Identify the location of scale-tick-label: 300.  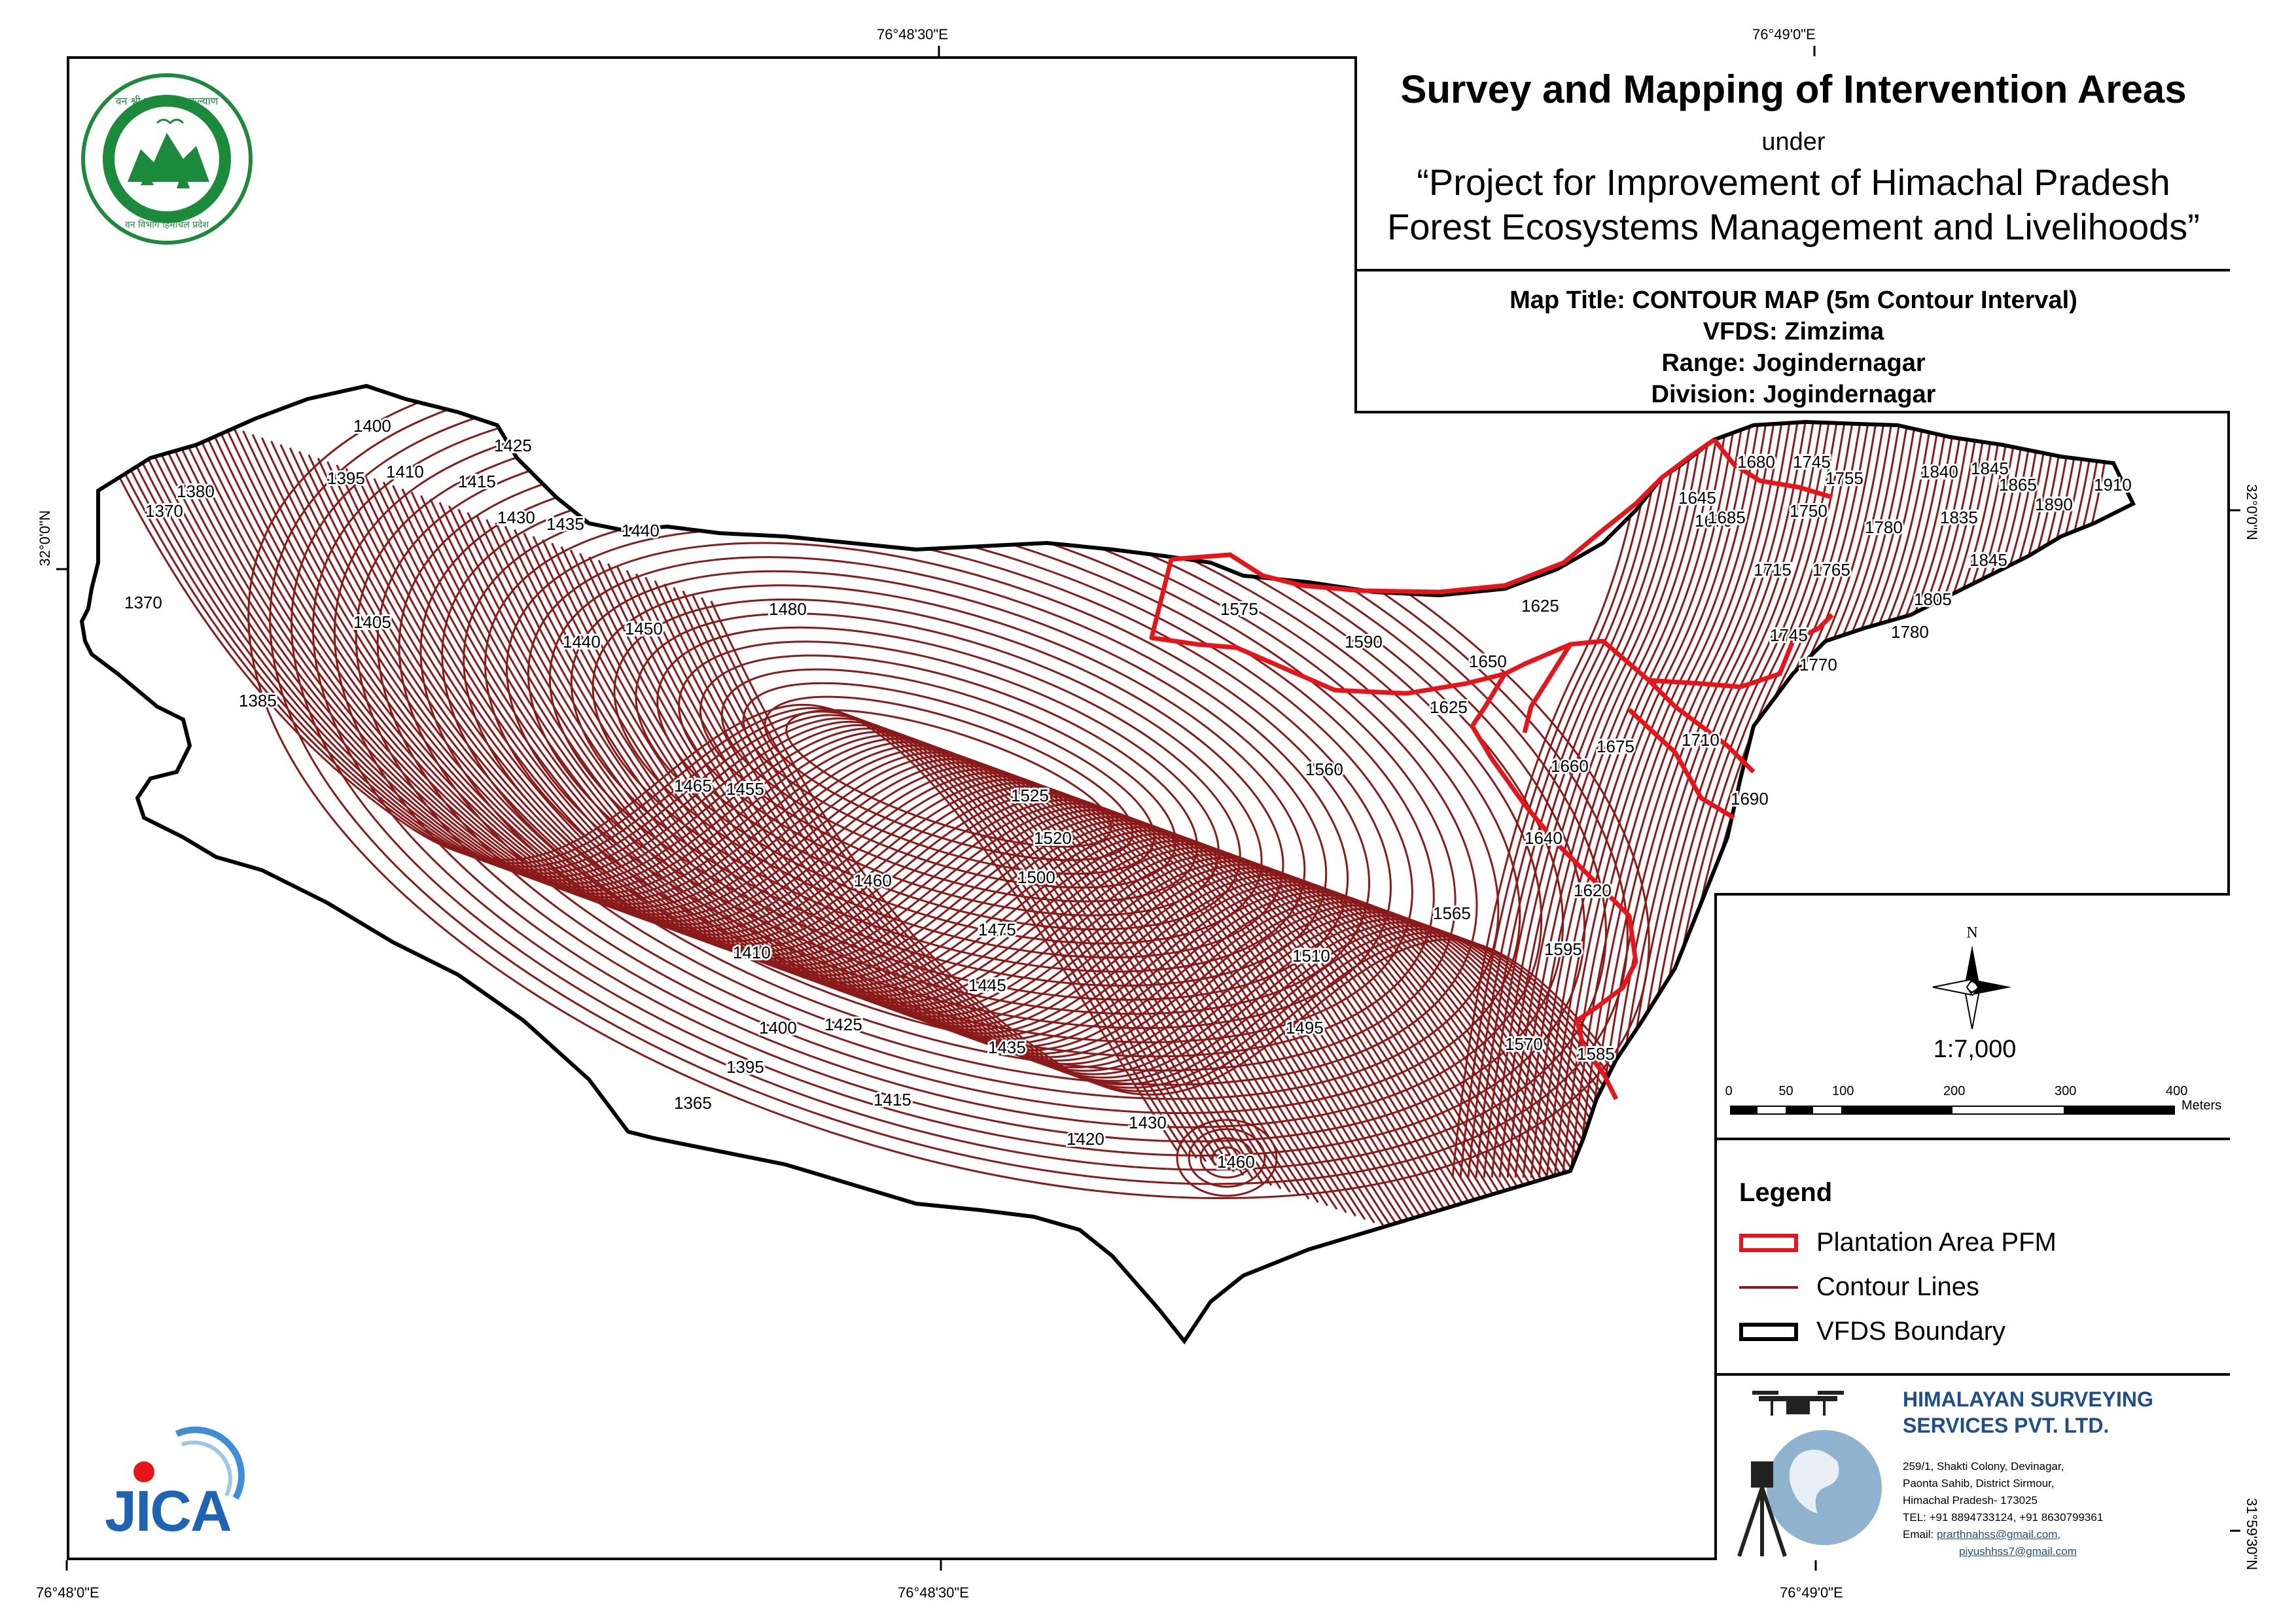
(2065, 1091).